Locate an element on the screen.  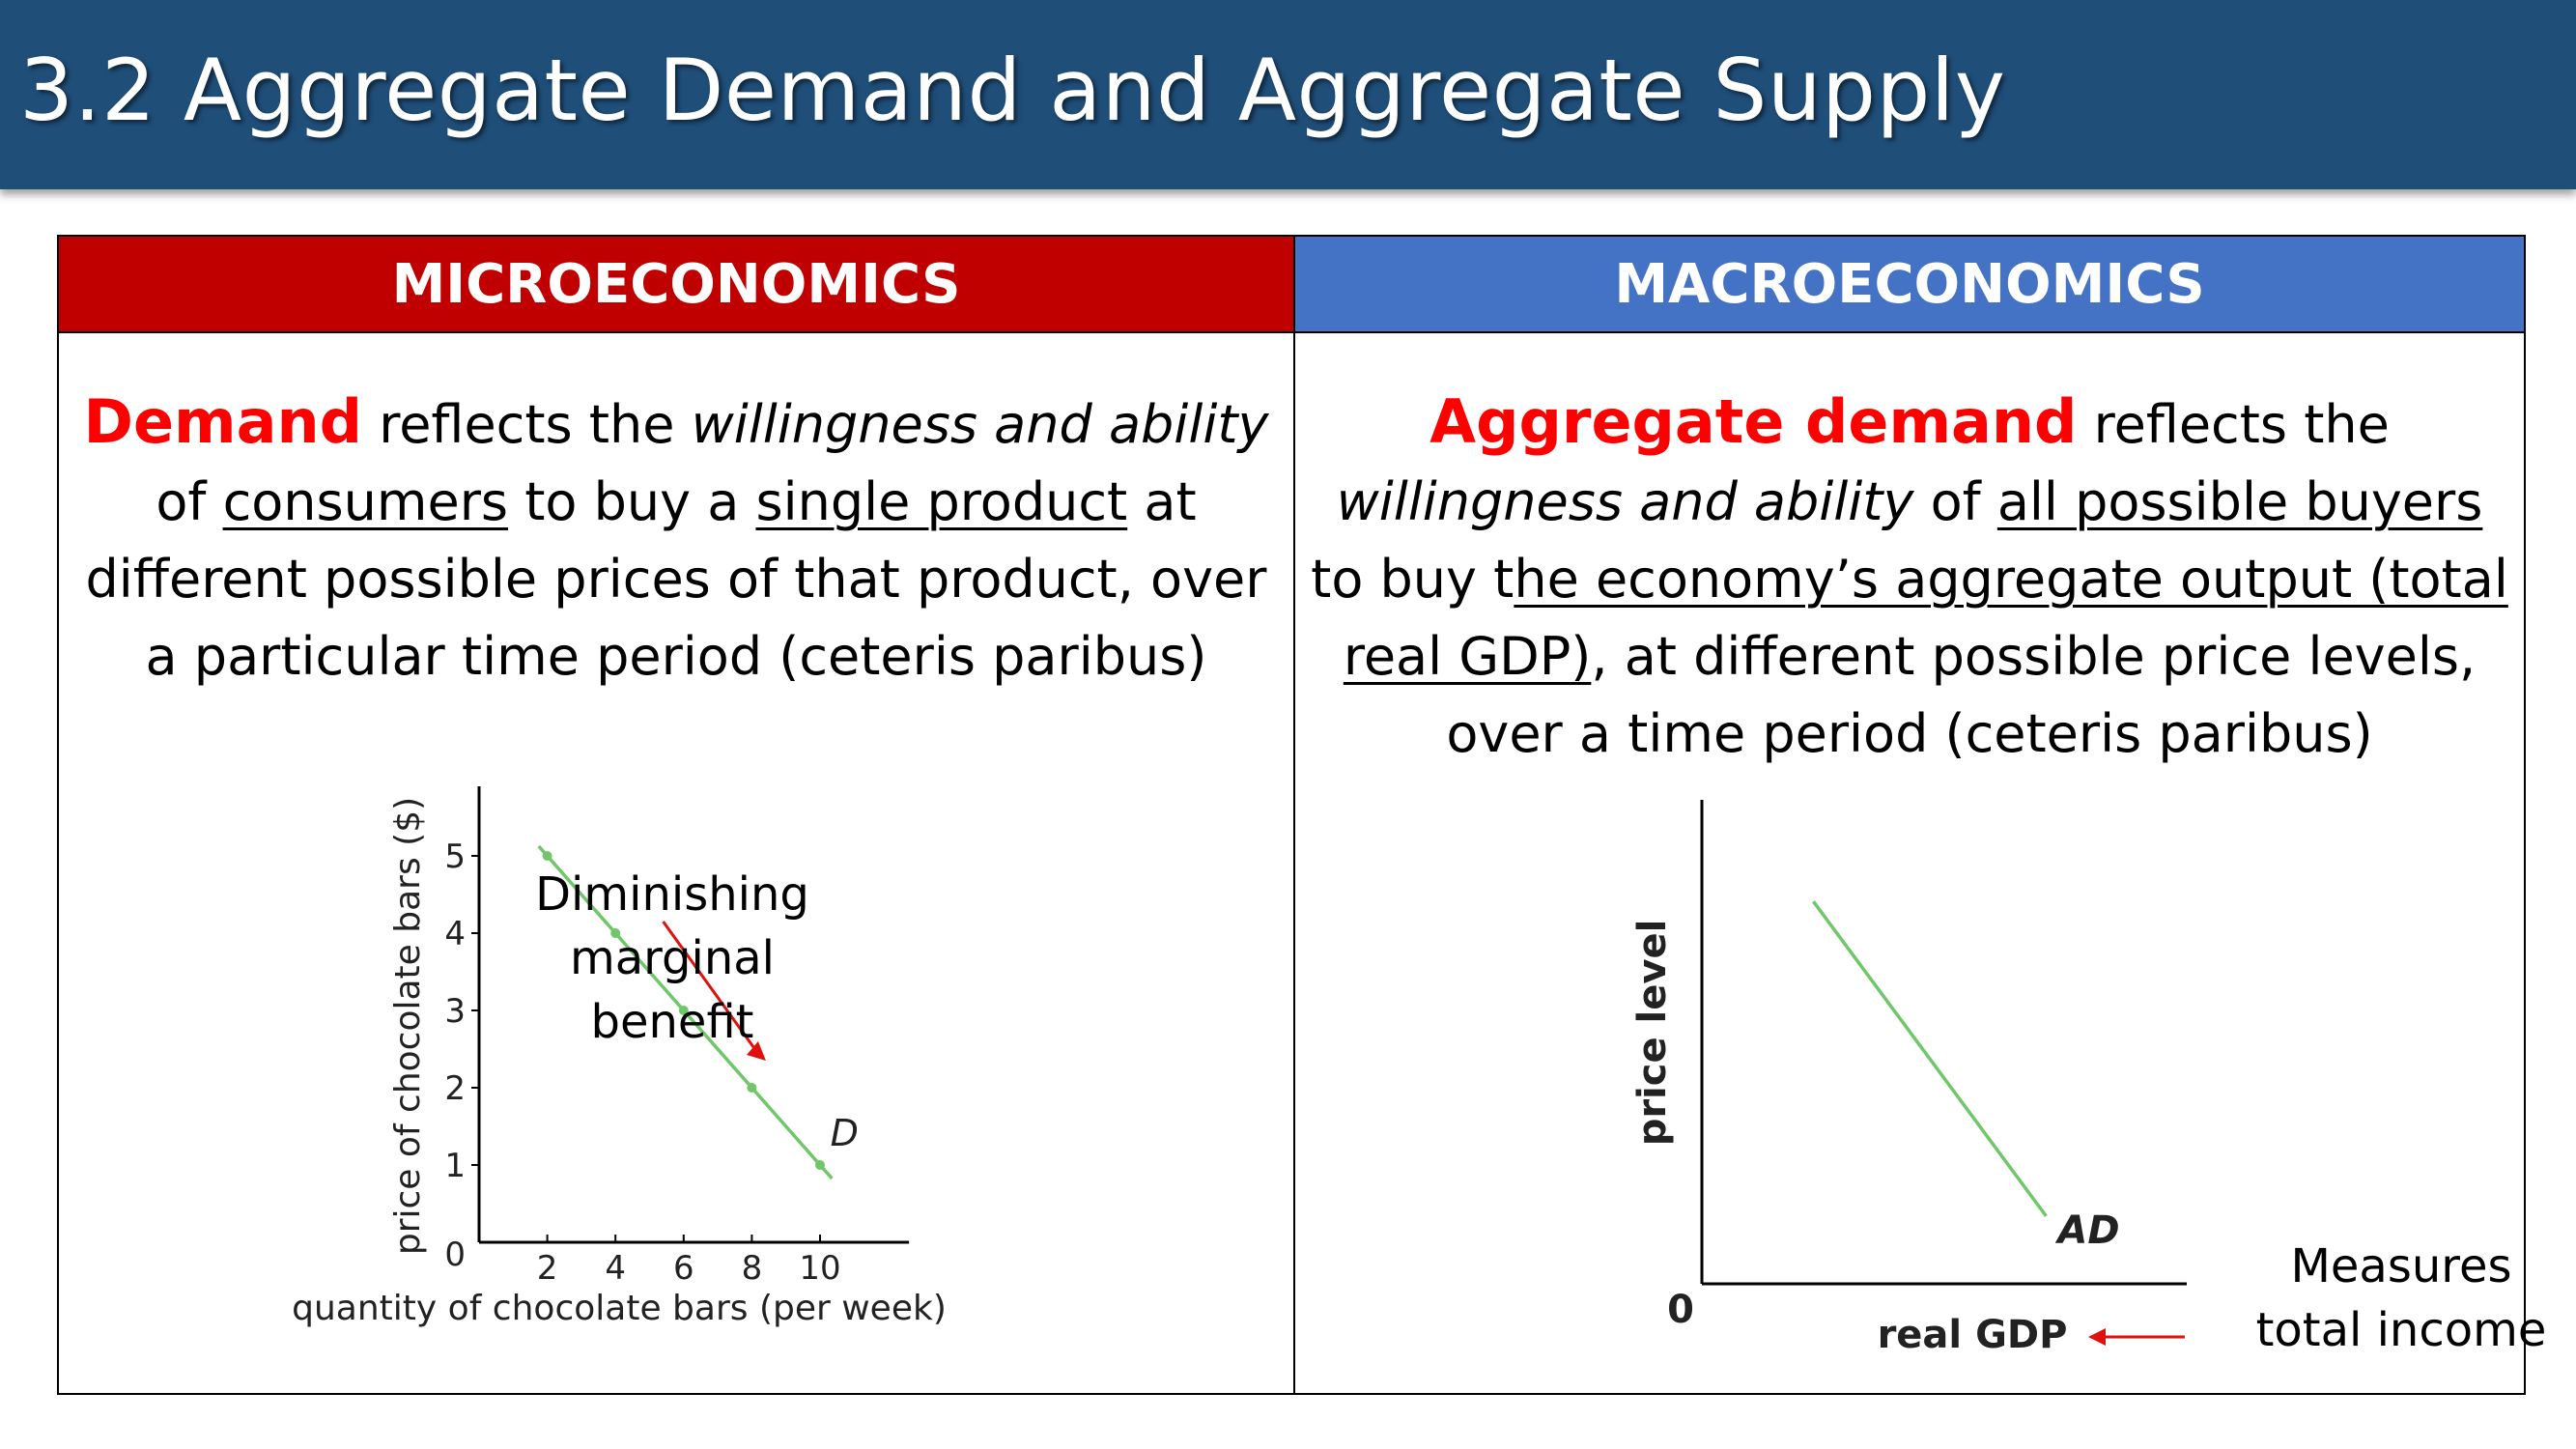
micro-note: Diminishing marginal benefit is located at coordinates (672, 958).